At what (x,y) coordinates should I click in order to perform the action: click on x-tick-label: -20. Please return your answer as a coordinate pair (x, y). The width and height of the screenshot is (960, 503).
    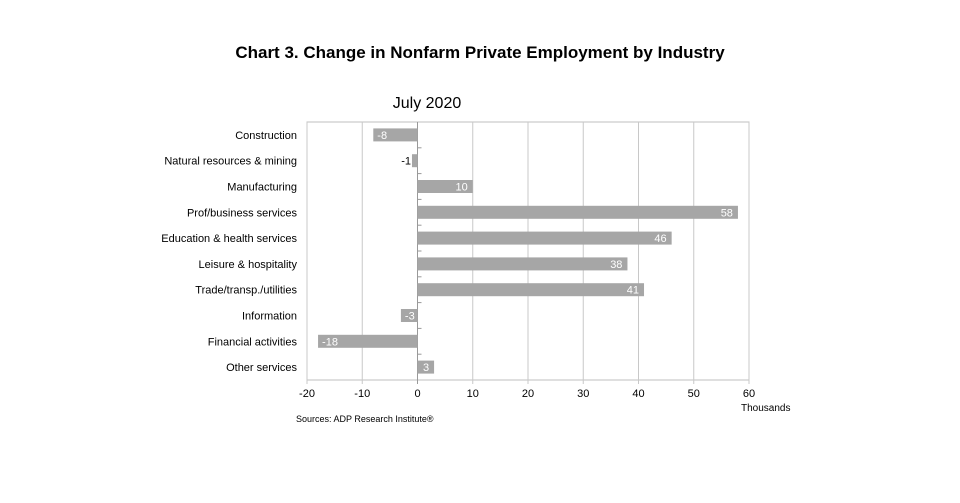
    Looking at the image, I should click on (307, 394).